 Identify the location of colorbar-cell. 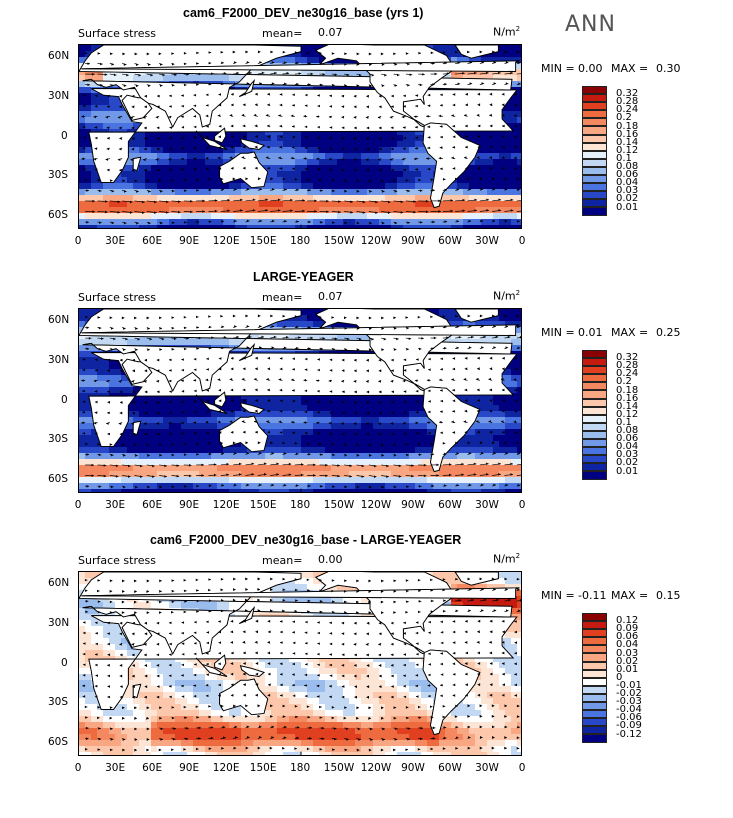
(594, 130).